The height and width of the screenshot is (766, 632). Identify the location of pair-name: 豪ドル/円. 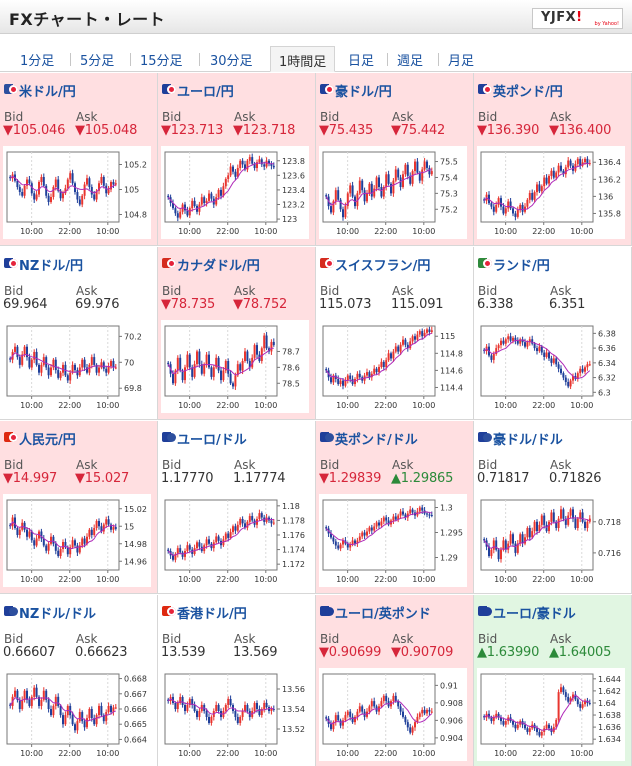
(363, 92).